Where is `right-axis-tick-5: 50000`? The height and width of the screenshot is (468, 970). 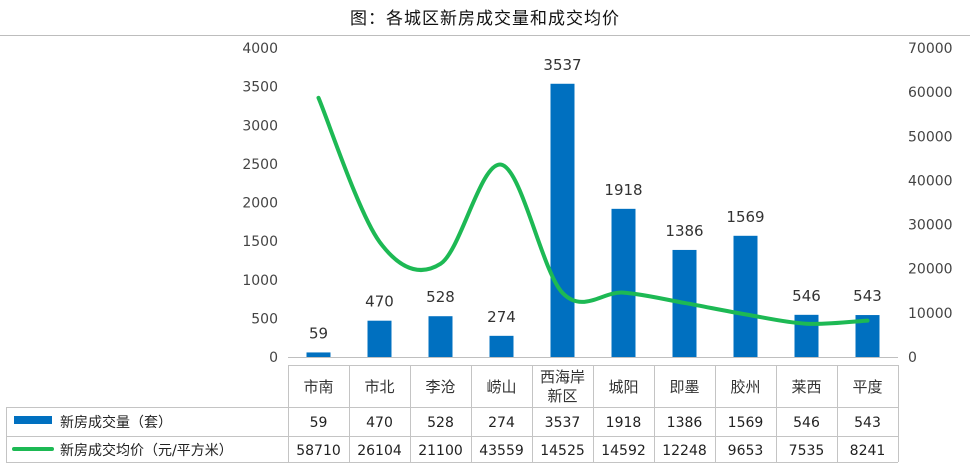
right-axis-tick-5: 50000 is located at coordinates (930, 137).